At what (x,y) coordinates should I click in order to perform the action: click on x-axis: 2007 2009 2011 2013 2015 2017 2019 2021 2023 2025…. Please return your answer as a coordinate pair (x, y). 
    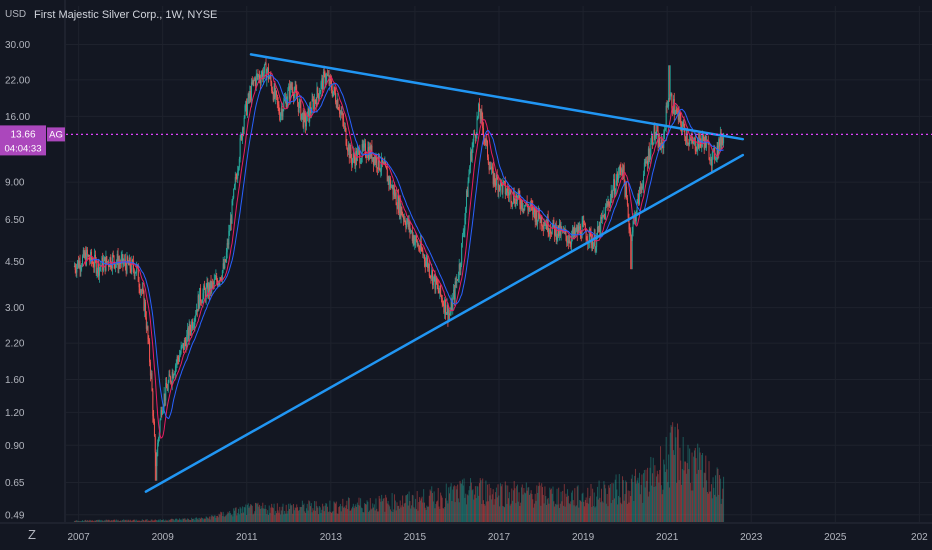
    Looking at the image, I should click on (466, 532).